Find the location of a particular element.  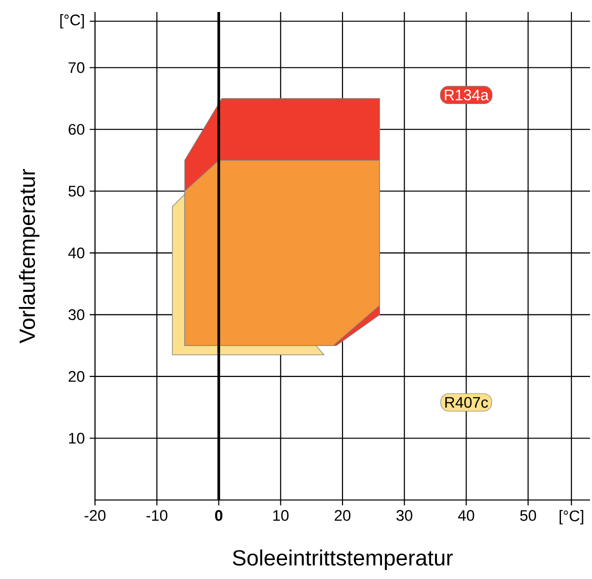

x-tick-label: 10 is located at coordinates (281, 515).